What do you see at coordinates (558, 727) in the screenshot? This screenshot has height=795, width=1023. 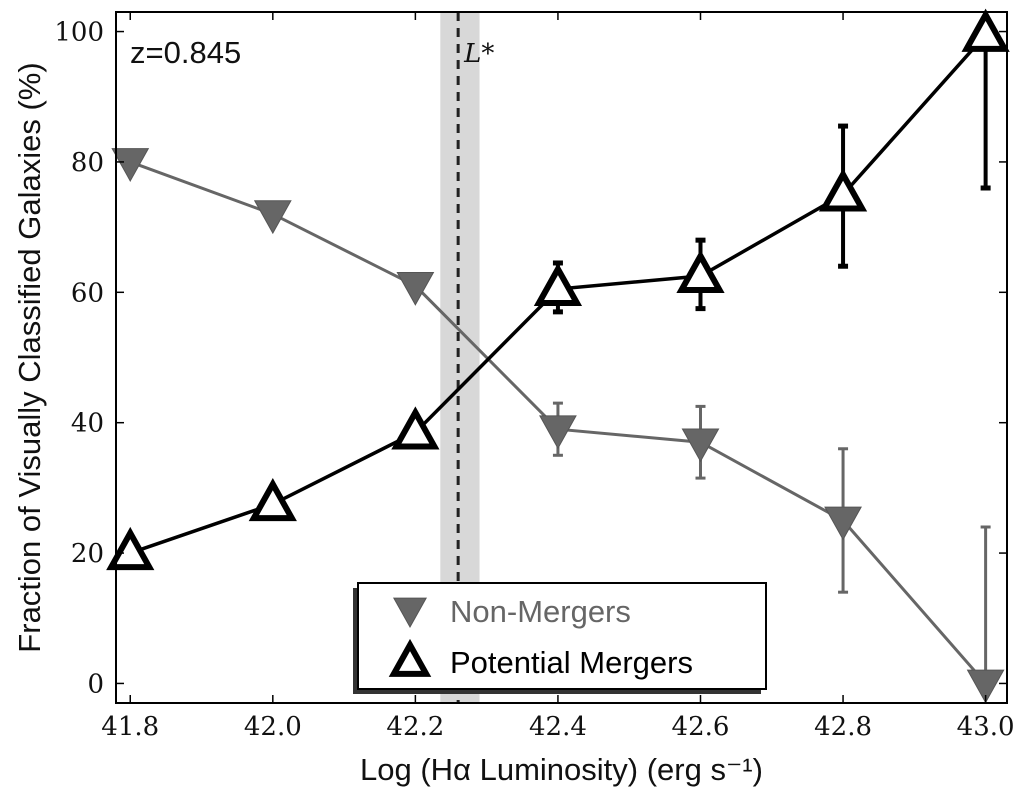 I see `x-tick-label: 42.4` at bounding box center [558, 727].